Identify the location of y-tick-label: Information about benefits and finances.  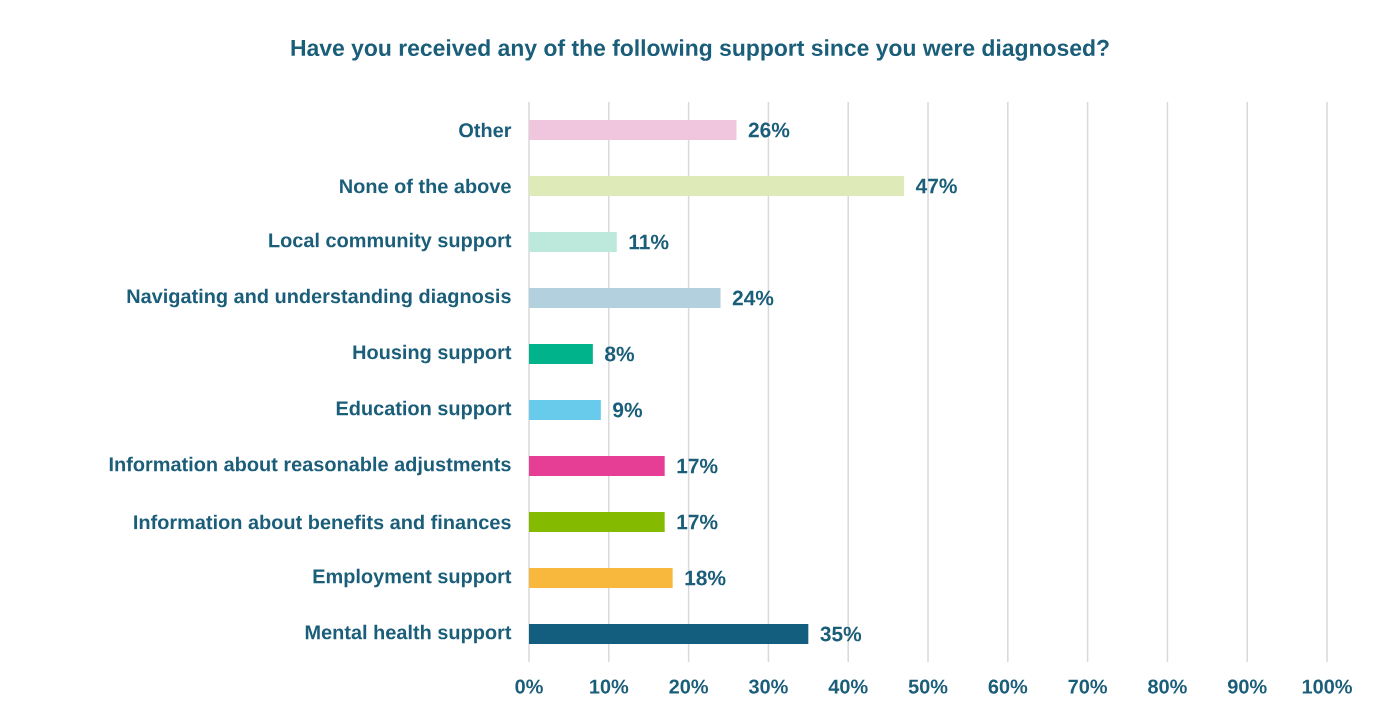
(322, 522).